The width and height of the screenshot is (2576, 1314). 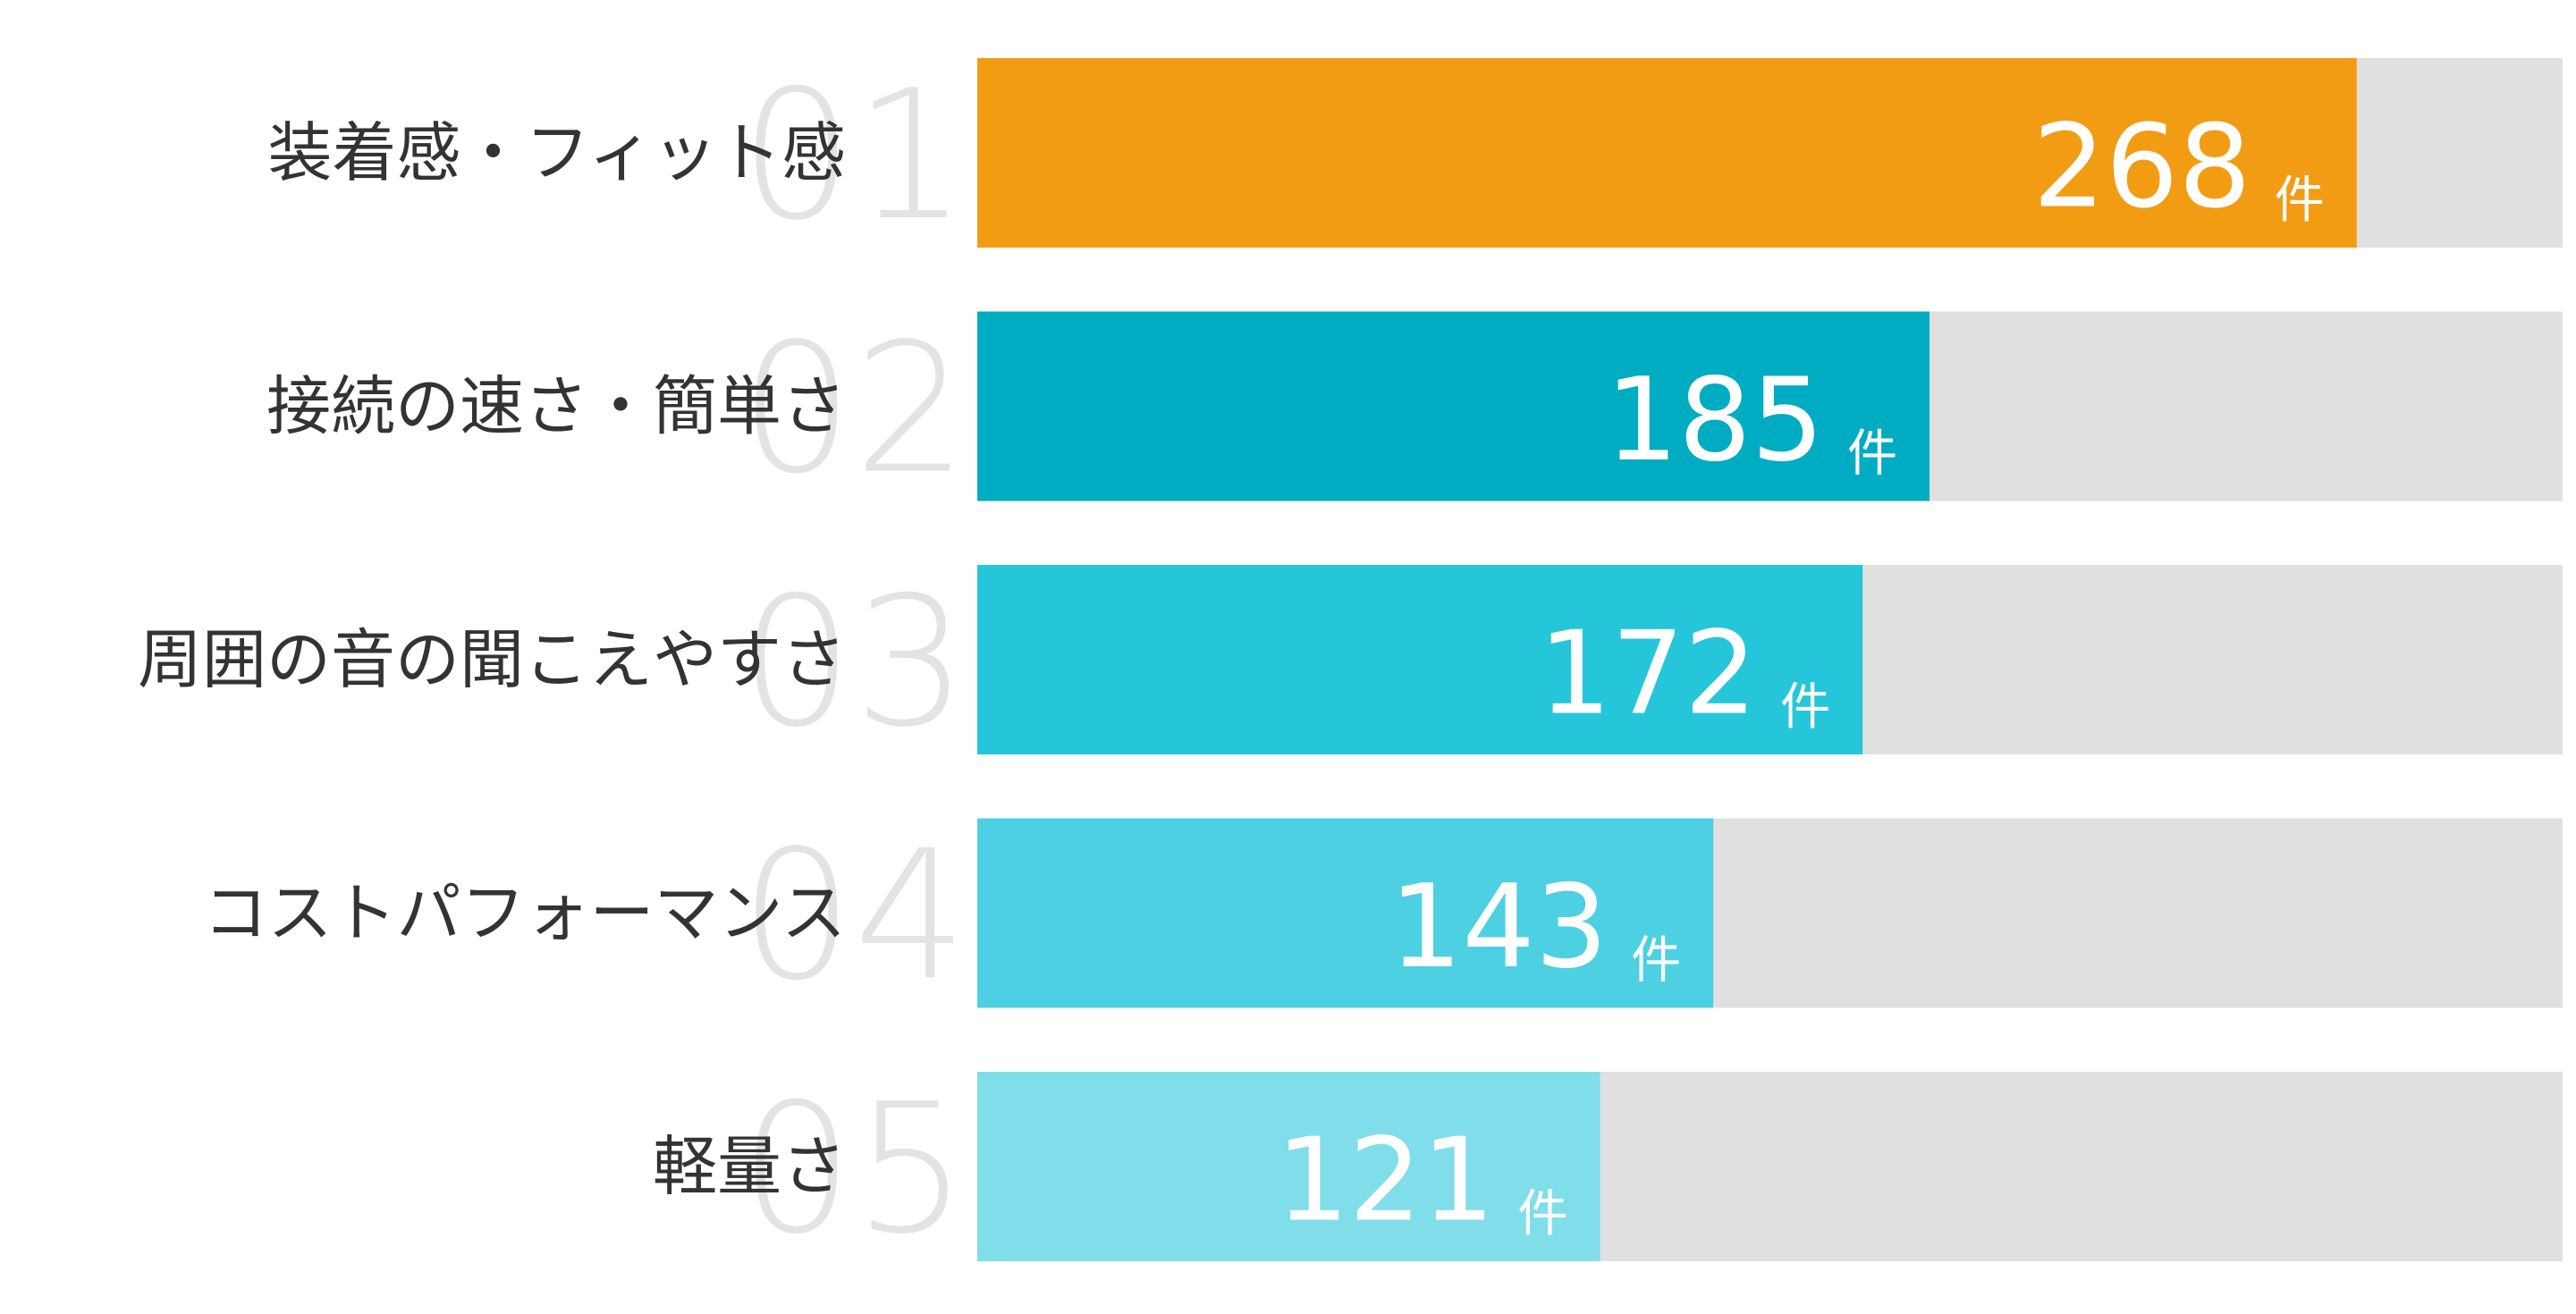 I want to click on rank-number: 03, so click(x=854, y=663).